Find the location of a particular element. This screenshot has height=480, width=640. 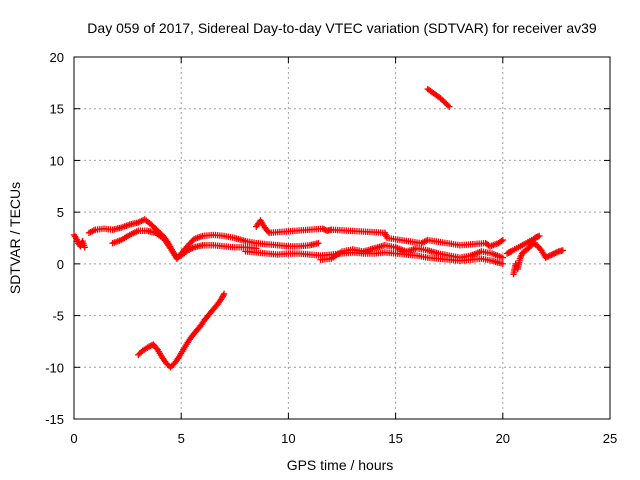

x-tick-label: 10 is located at coordinates (288, 438).